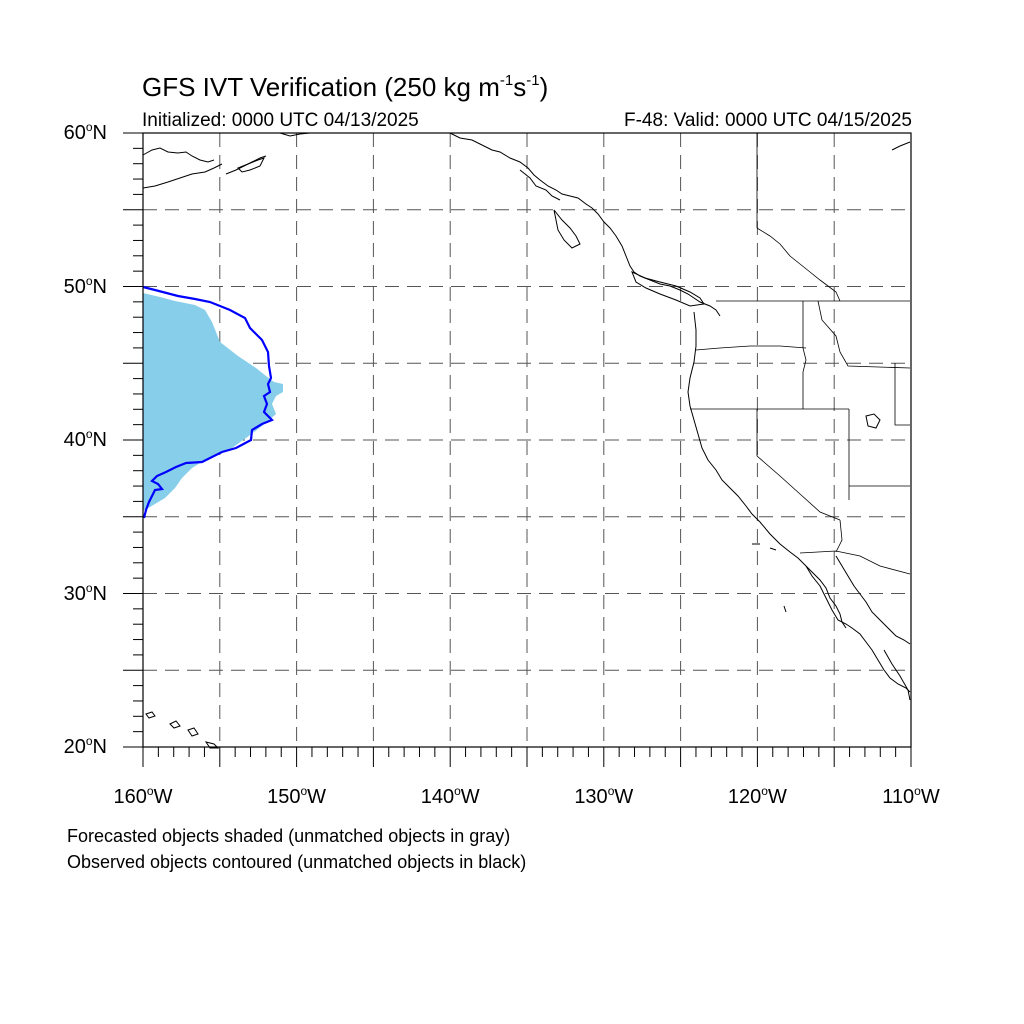 This screenshot has height=1024, width=1024. I want to click on observed-object-contour, so click(208, 402).